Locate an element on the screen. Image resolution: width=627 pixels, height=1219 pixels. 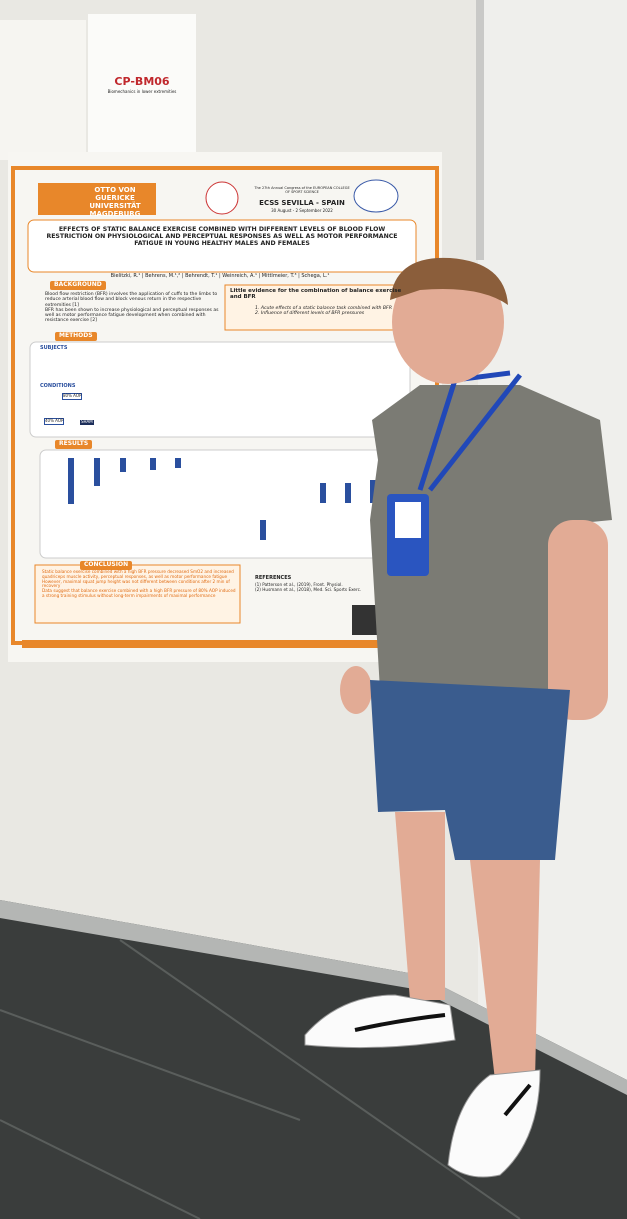
university-name: OTTO VON GUERICKE UNIVERSITÄT MAGDEBURG is located at coordinates (115, 202).